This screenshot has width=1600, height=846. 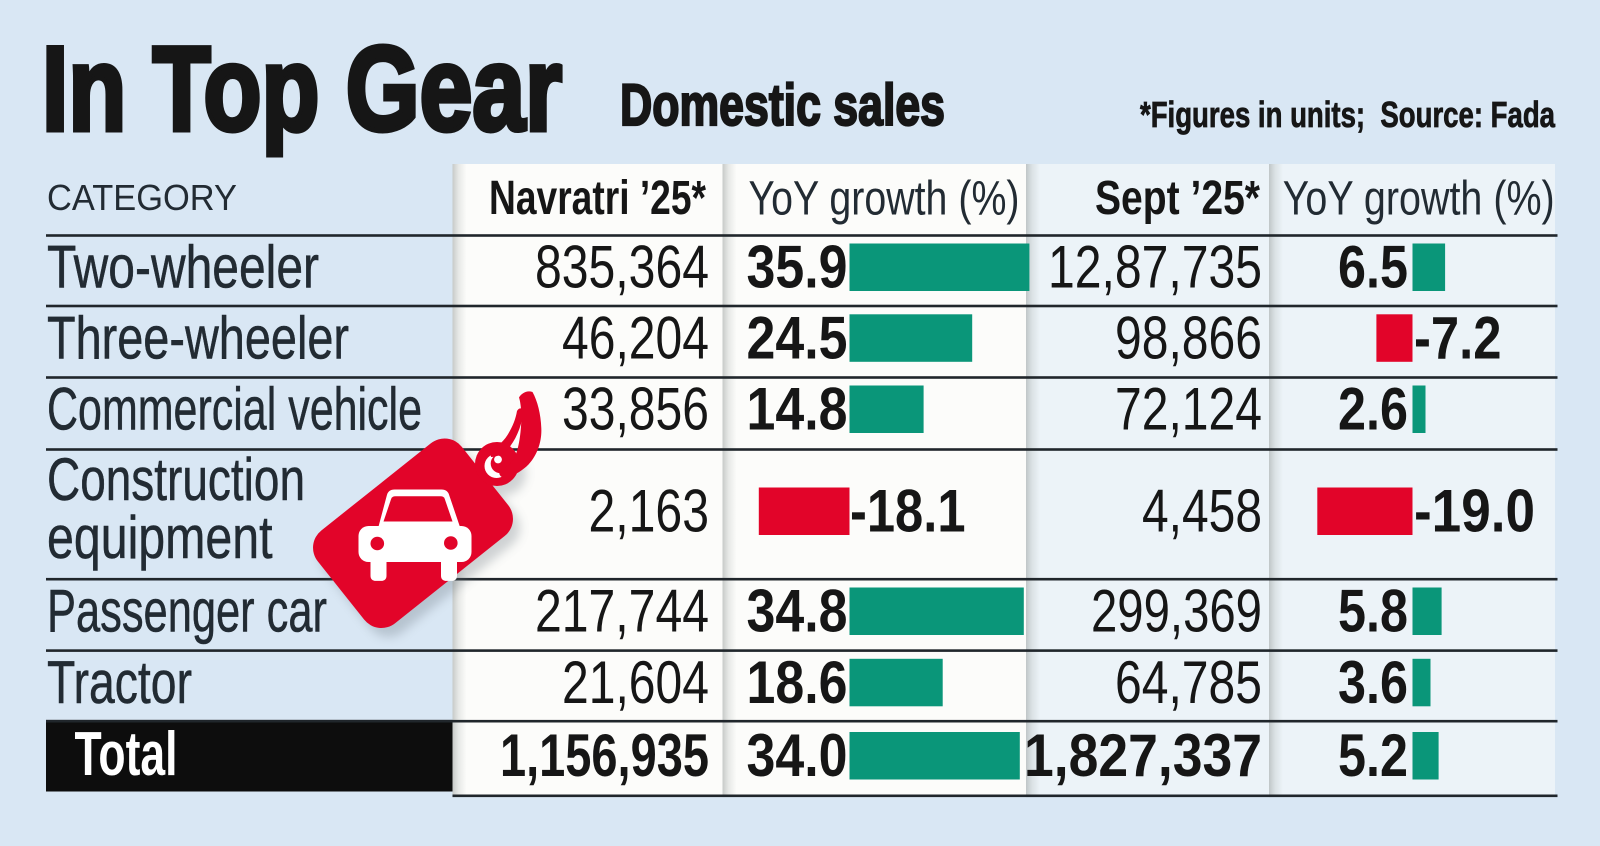 What do you see at coordinates (234, 409) in the screenshot?
I see `svg-text: Commercial vehicle` at bounding box center [234, 409].